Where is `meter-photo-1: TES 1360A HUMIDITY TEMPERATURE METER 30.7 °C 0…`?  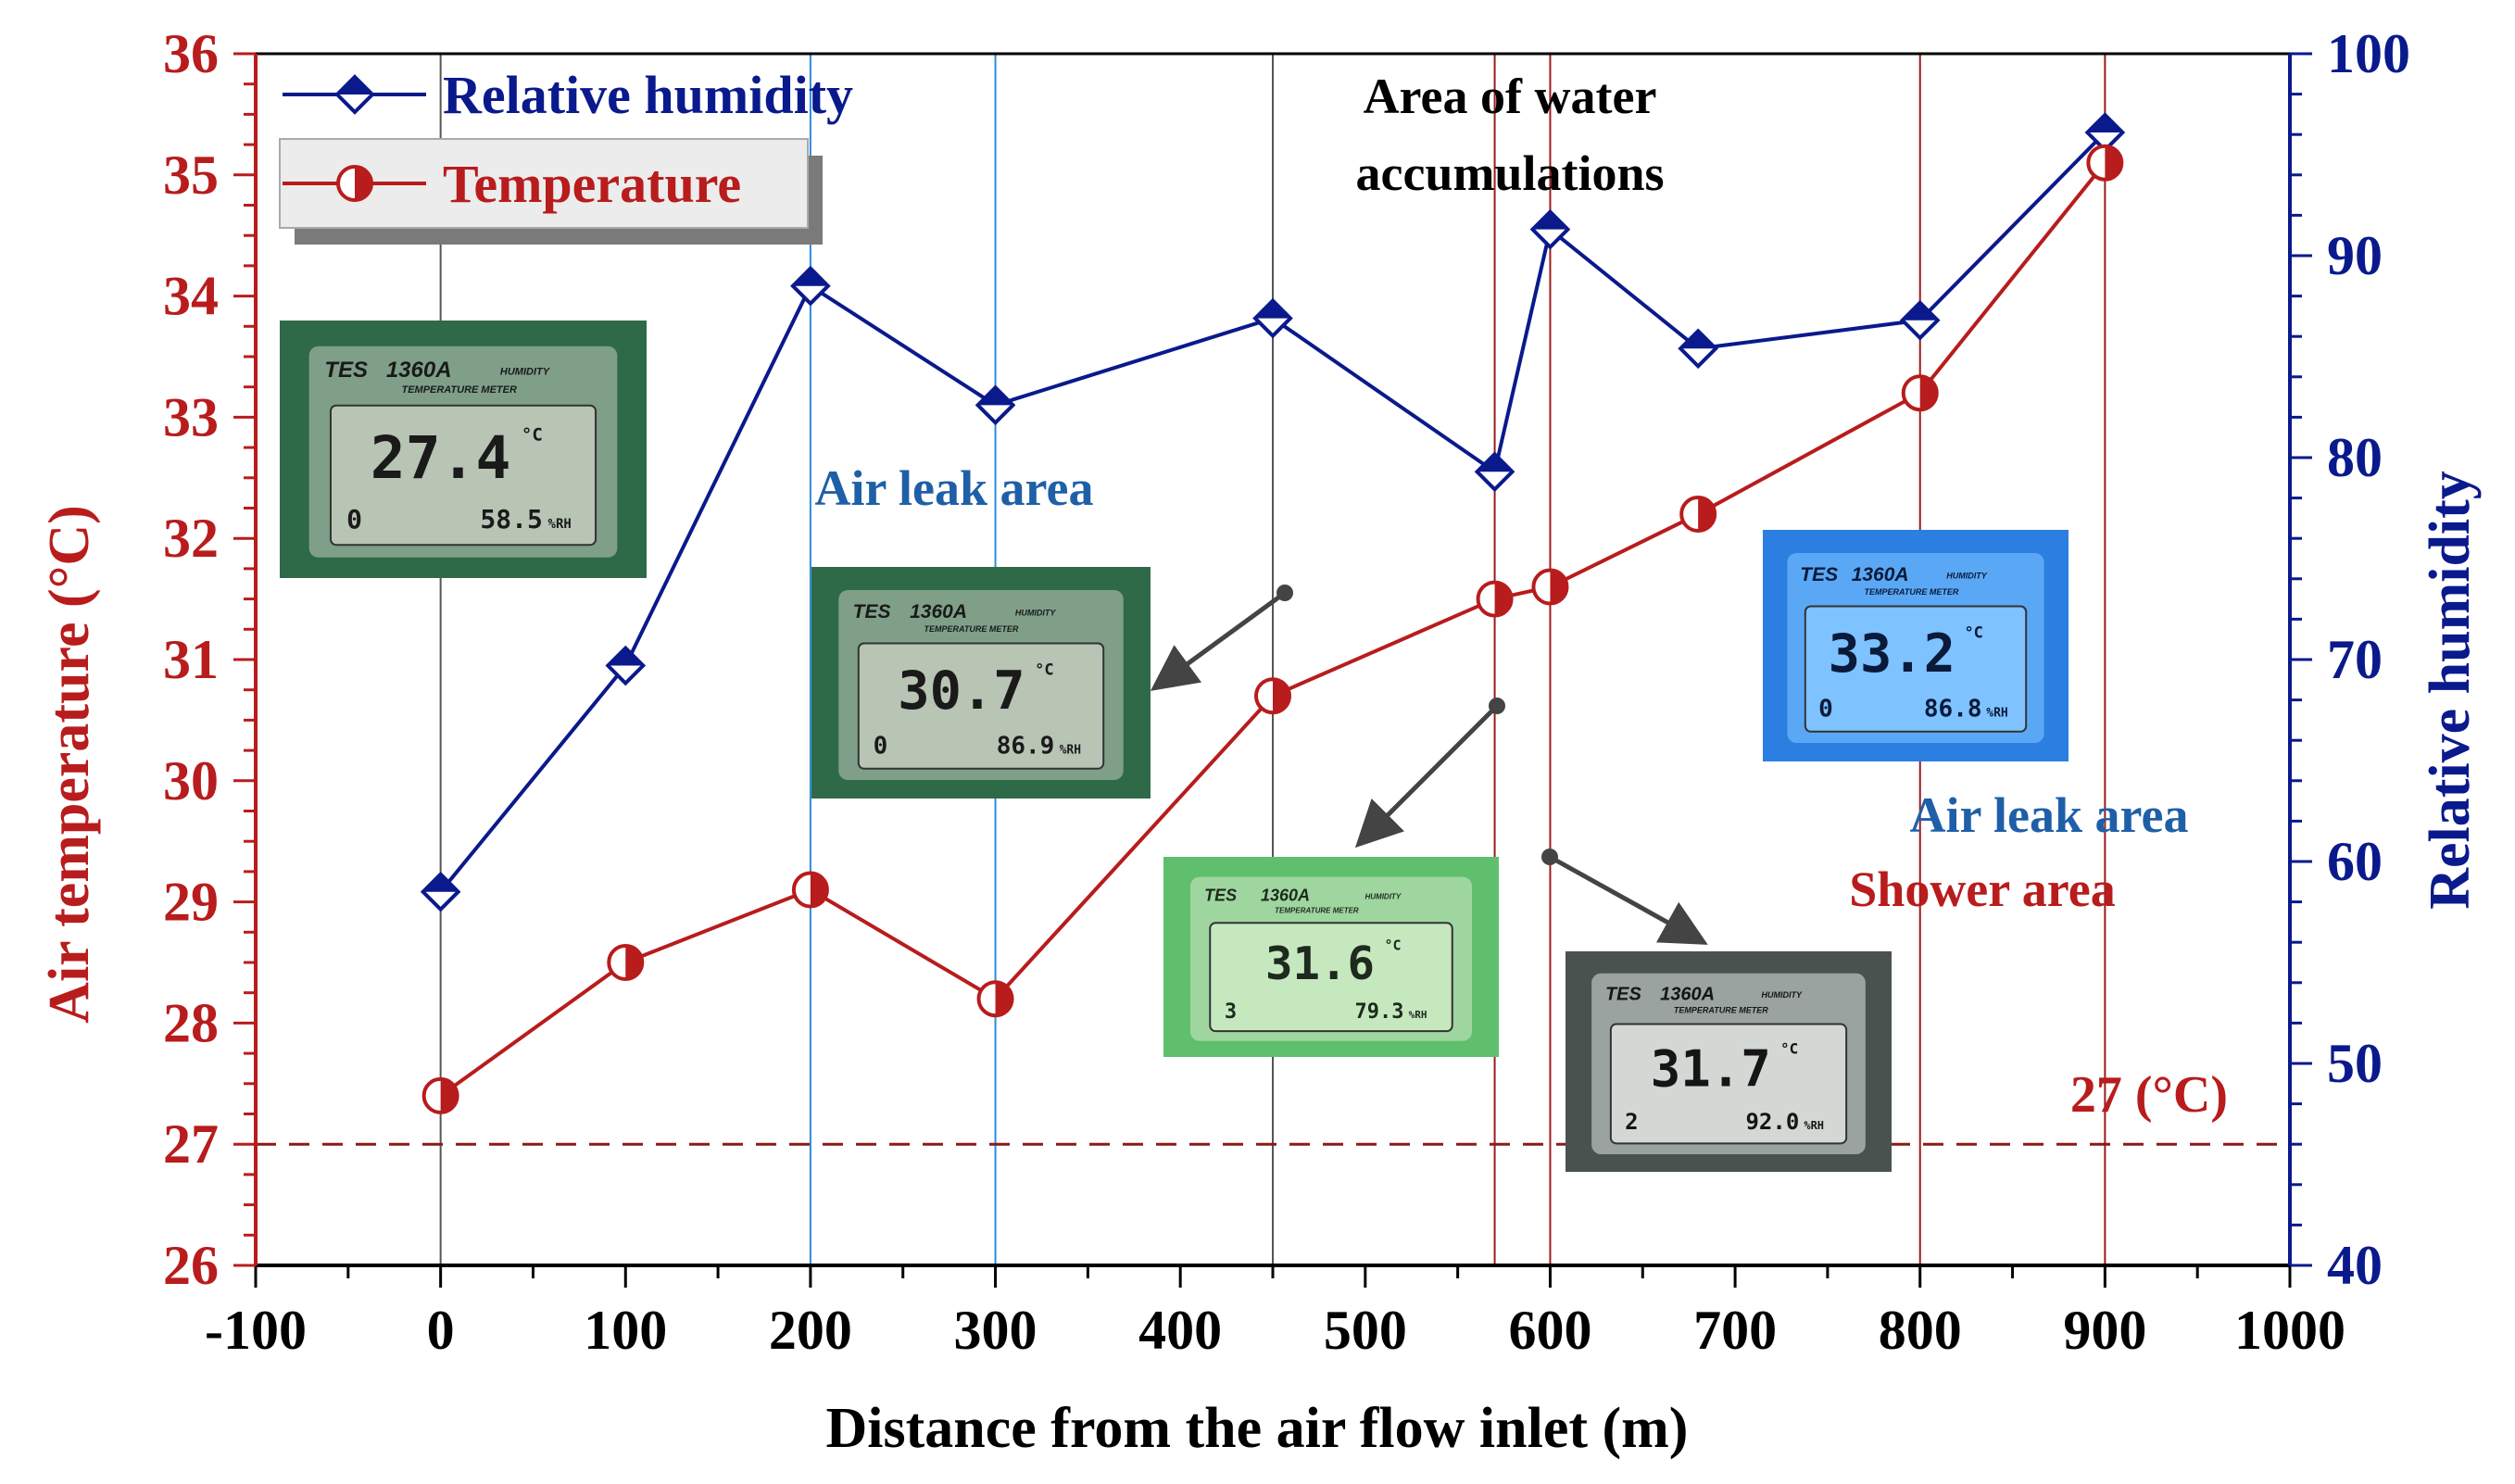
meter-photo-1: TES 1360A HUMIDITY TEMPERATURE METER 30.7 °C 0… is located at coordinates (981, 683).